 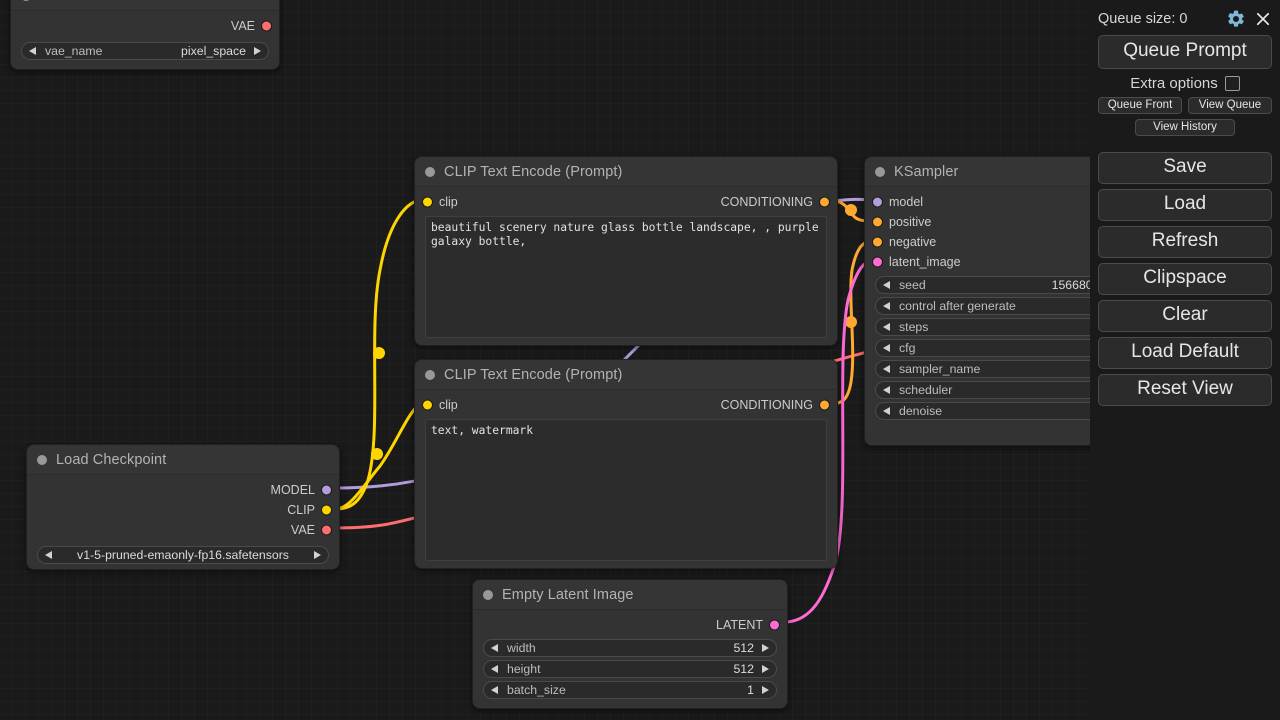 What do you see at coordinates (1009, 348) in the screenshot?
I see `widget-cfg: cfg` at bounding box center [1009, 348].